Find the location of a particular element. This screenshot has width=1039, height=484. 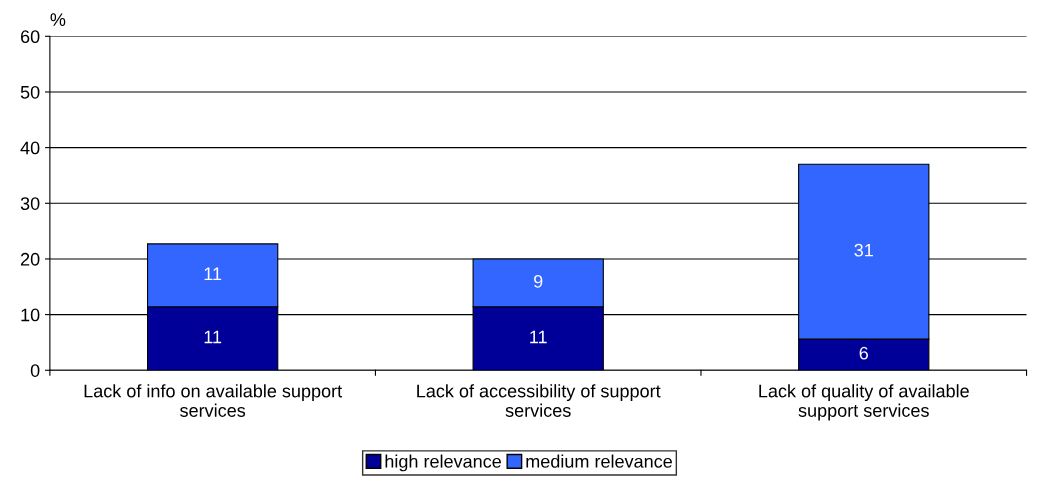

legend-label: medium relevance is located at coordinates (599, 461).